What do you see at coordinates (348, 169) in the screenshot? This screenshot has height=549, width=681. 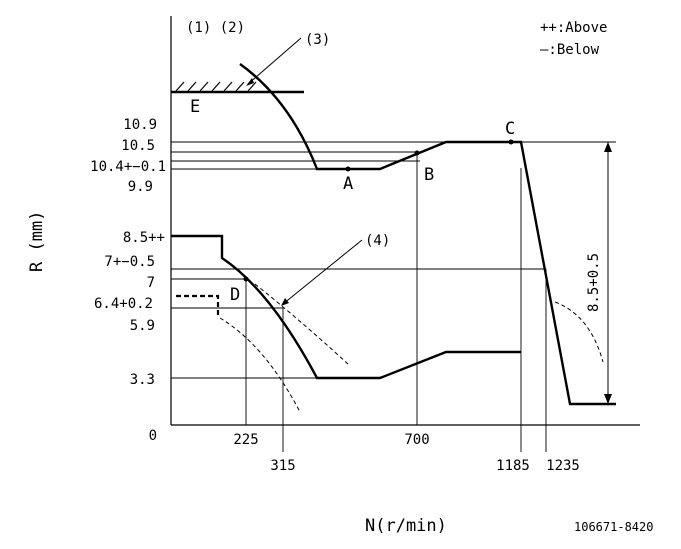 I see `point-marker-a` at bounding box center [348, 169].